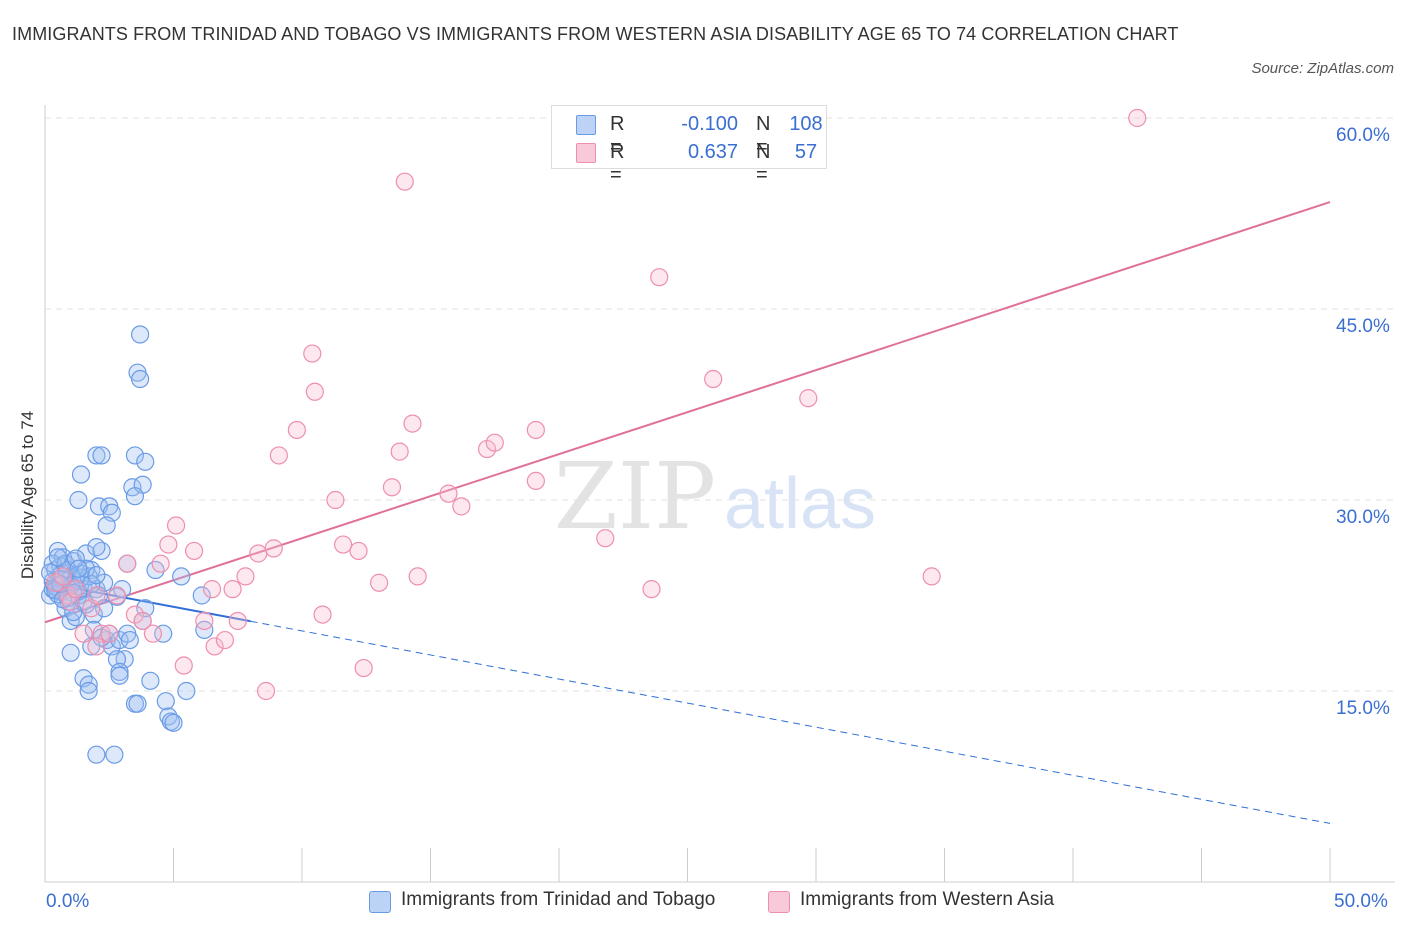  What do you see at coordinates (127, 544) in the screenshot?
I see `series-trinidad-points` at bounding box center [127, 544].